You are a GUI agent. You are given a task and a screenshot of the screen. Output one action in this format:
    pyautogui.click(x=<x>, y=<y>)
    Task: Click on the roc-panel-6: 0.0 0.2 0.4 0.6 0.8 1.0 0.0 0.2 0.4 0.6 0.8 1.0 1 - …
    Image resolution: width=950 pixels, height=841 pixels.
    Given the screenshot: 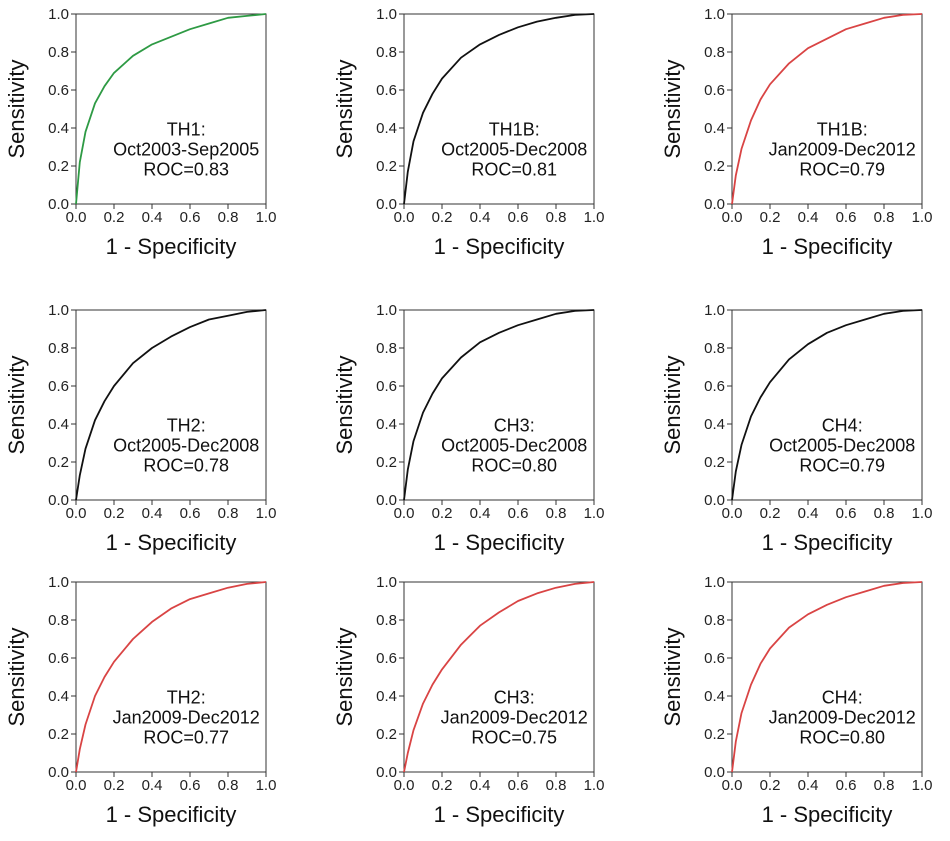 What is the action you would take?
    pyautogui.click(x=796, y=428)
    